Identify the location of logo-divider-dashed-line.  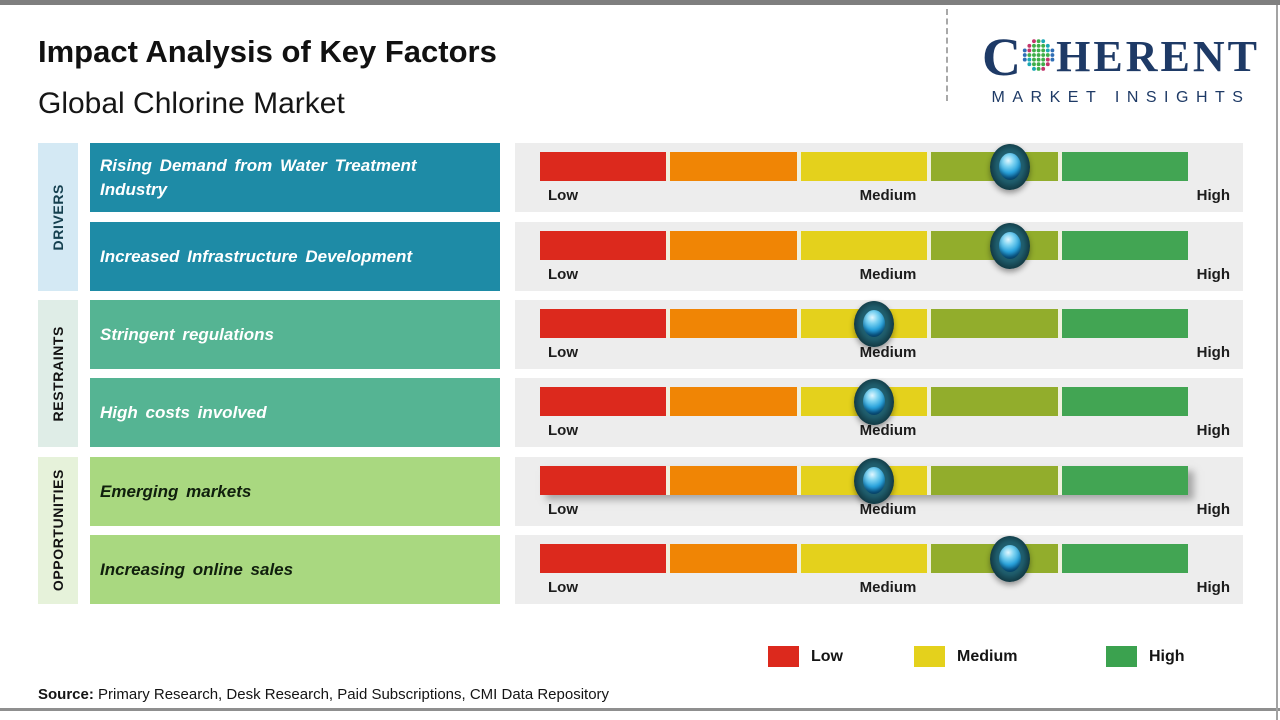
(947, 55).